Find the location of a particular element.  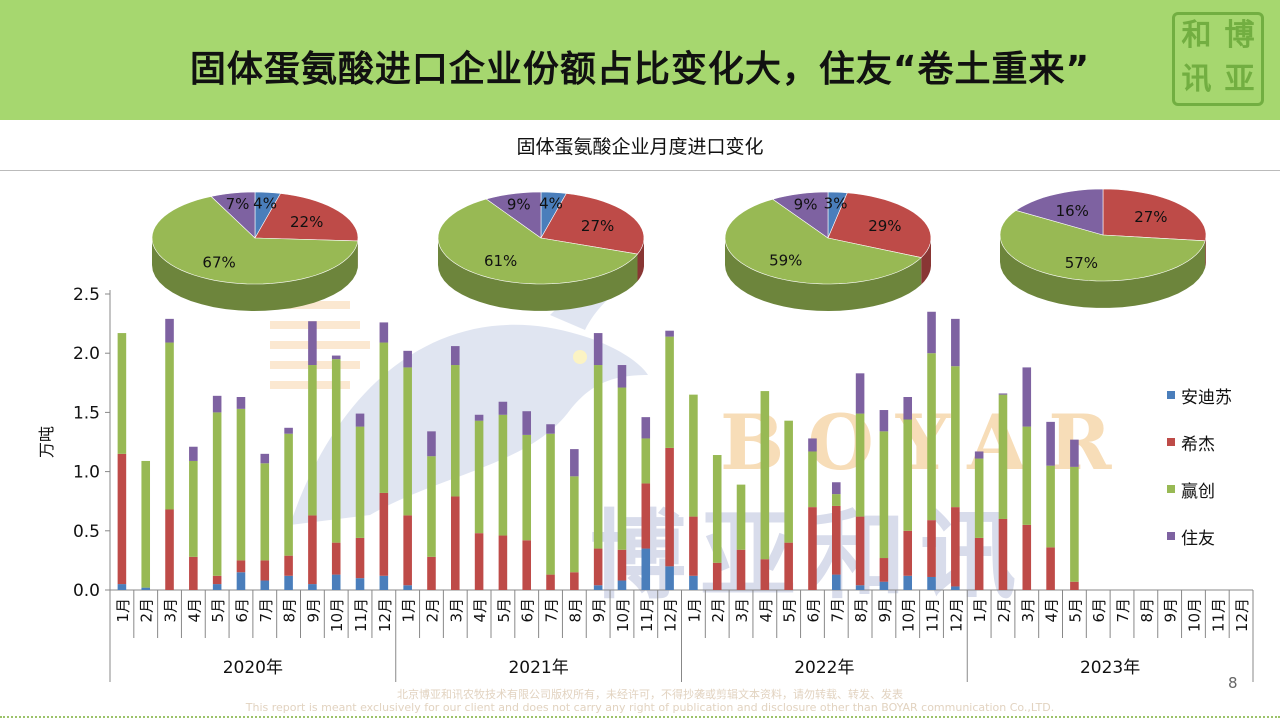

y-tick-label: 2.5 is located at coordinates (86, 295).